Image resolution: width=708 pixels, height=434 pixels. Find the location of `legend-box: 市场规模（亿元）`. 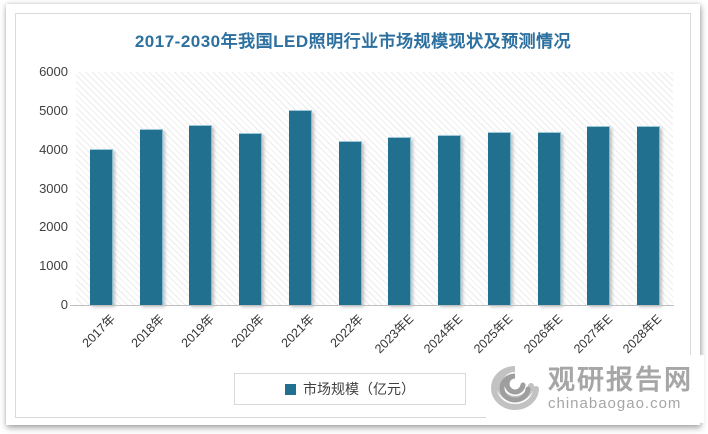

legend-box: 市场规模（亿元） is located at coordinates (350, 389).